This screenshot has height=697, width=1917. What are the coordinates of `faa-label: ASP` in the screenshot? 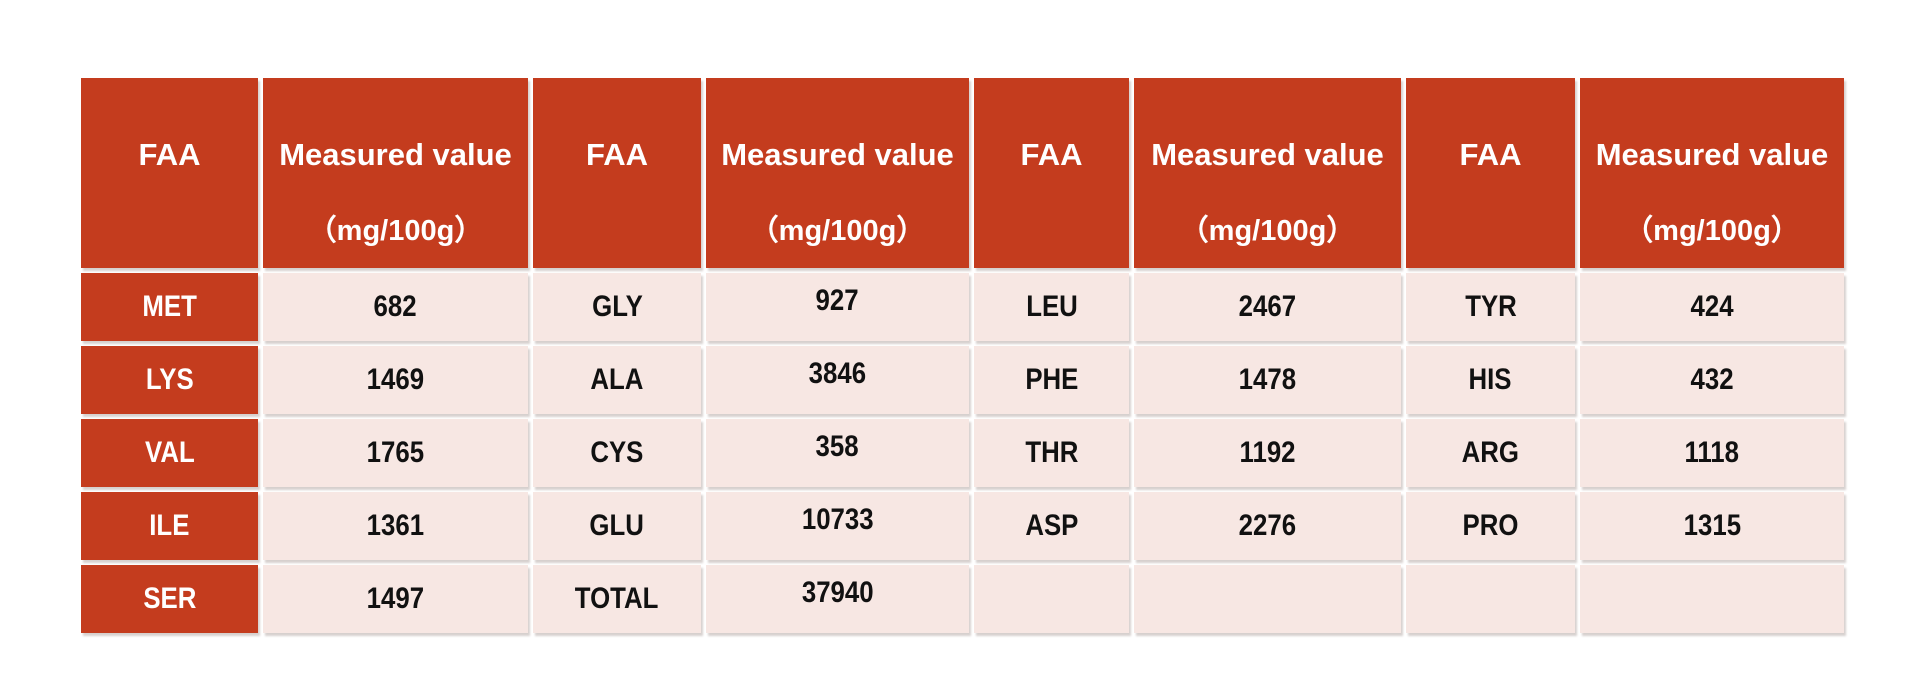 It's located at (1051, 525).